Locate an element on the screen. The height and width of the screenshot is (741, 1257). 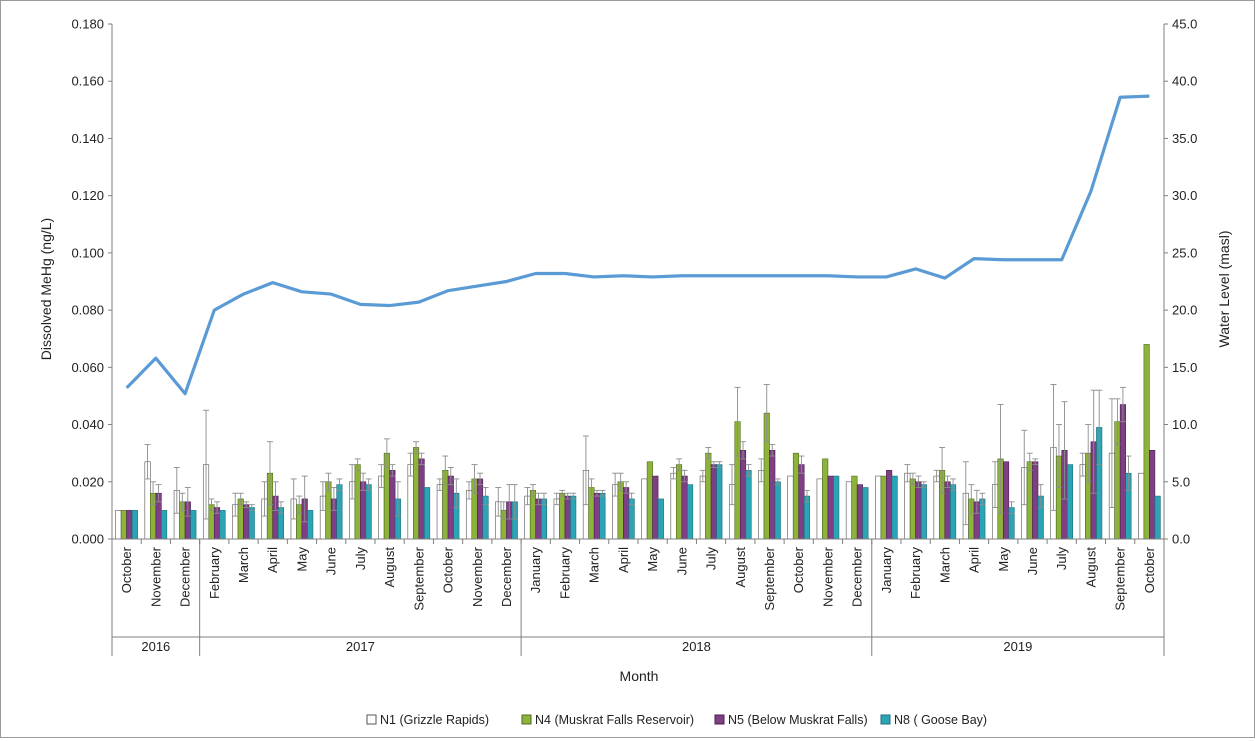
bar-s2-c0 is located at coordinates (129, 525).